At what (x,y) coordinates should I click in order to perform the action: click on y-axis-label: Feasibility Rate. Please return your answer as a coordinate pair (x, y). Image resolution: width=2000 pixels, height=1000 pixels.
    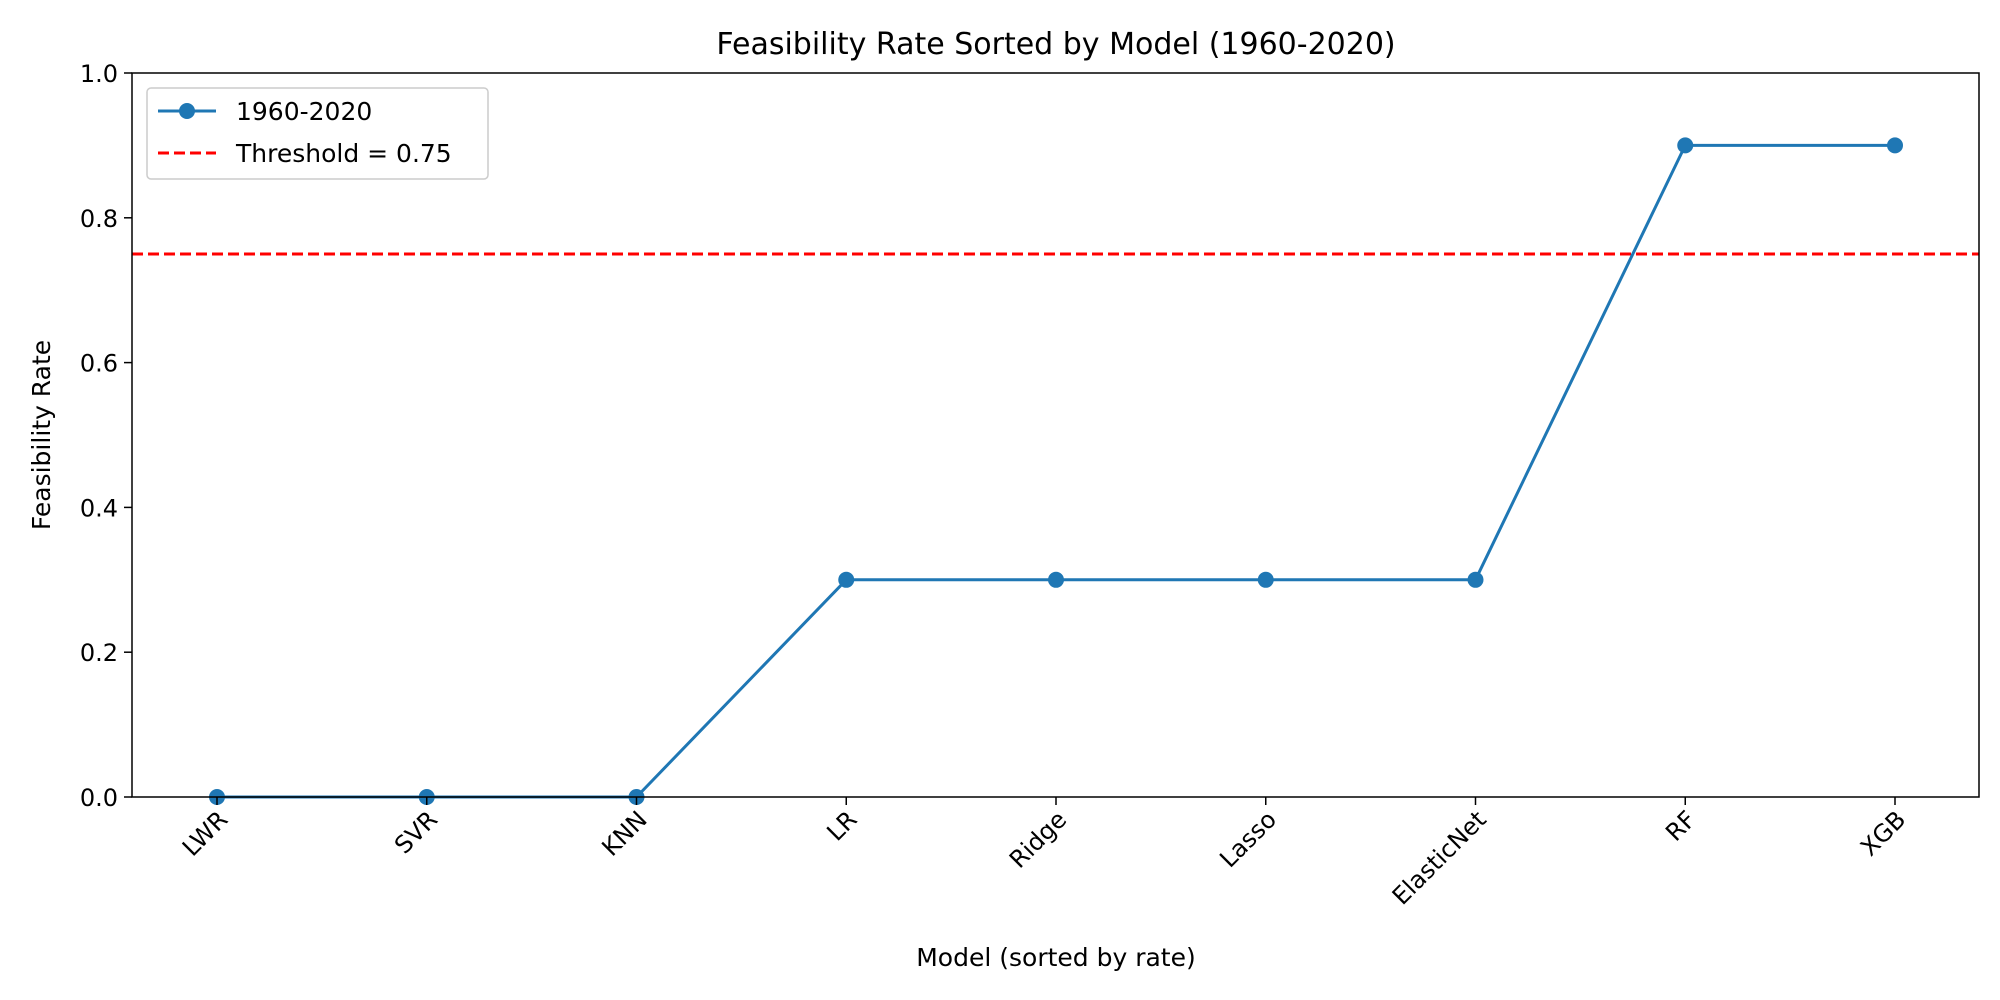
    Looking at the image, I should click on (41, 435).